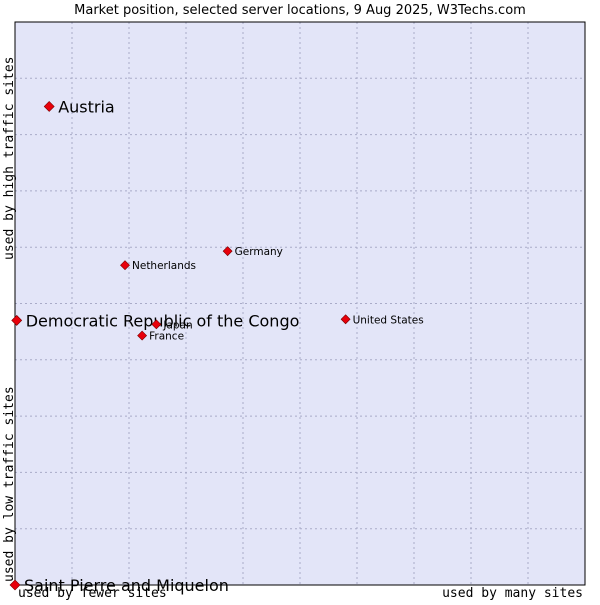  I want to click on data-label-united-states: United States, so click(388, 320).